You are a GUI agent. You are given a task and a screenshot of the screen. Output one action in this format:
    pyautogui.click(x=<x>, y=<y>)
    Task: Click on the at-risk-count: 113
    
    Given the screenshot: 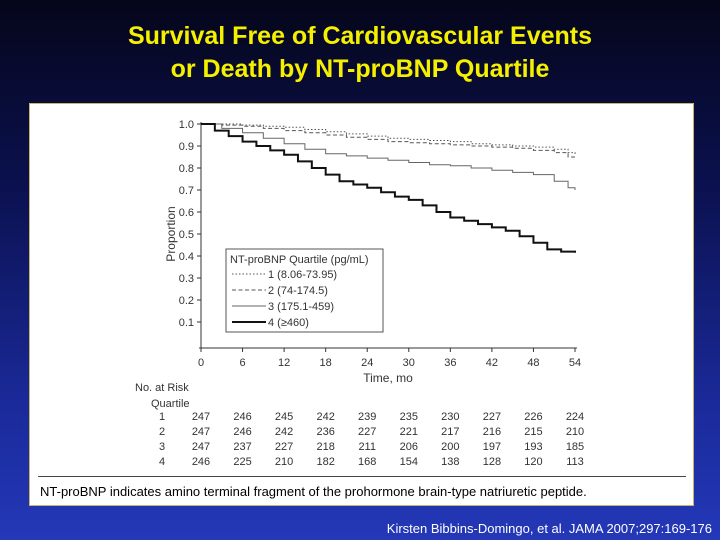 What is the action you would take?
    pyautogui.click(x=575, y=462)
    